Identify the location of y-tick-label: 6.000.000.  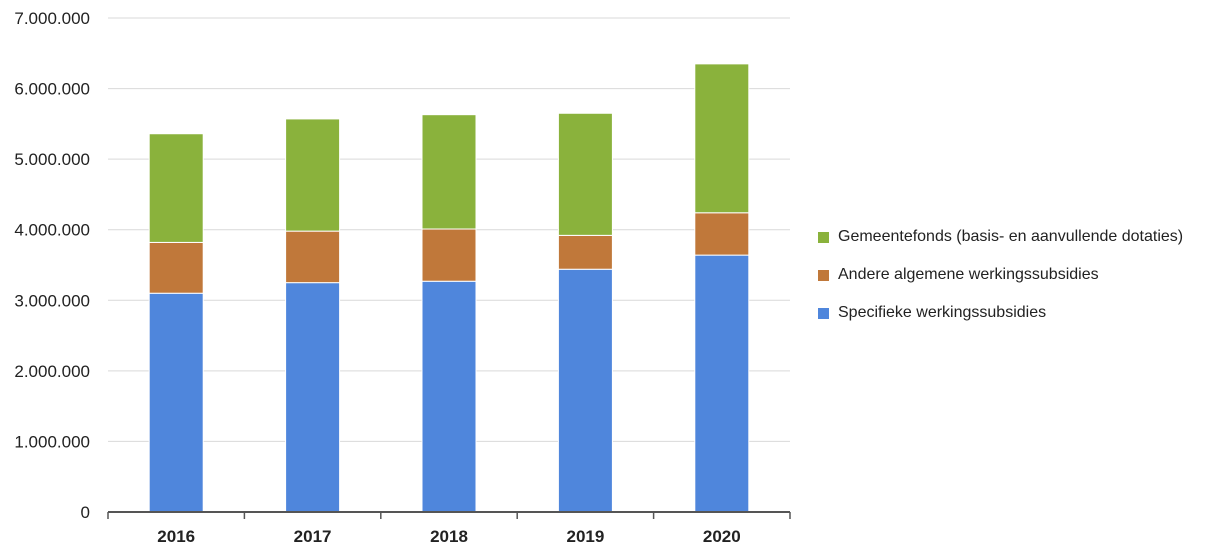
(52, 89).